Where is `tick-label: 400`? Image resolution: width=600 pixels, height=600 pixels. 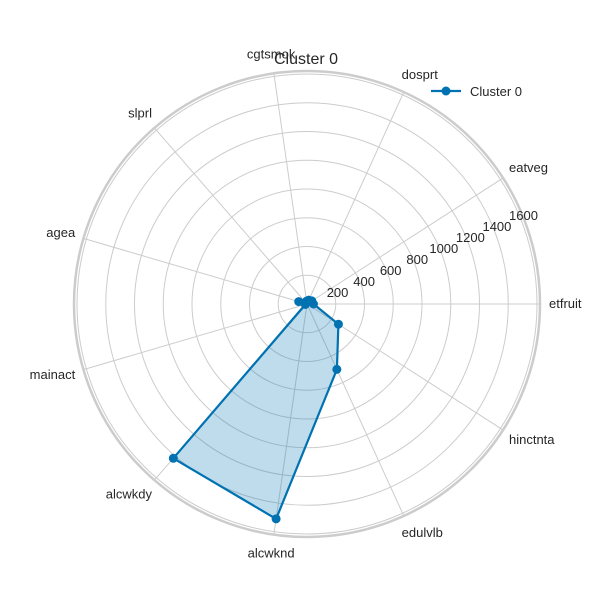 tick-label: 400 is located at coordinates (364, 281).